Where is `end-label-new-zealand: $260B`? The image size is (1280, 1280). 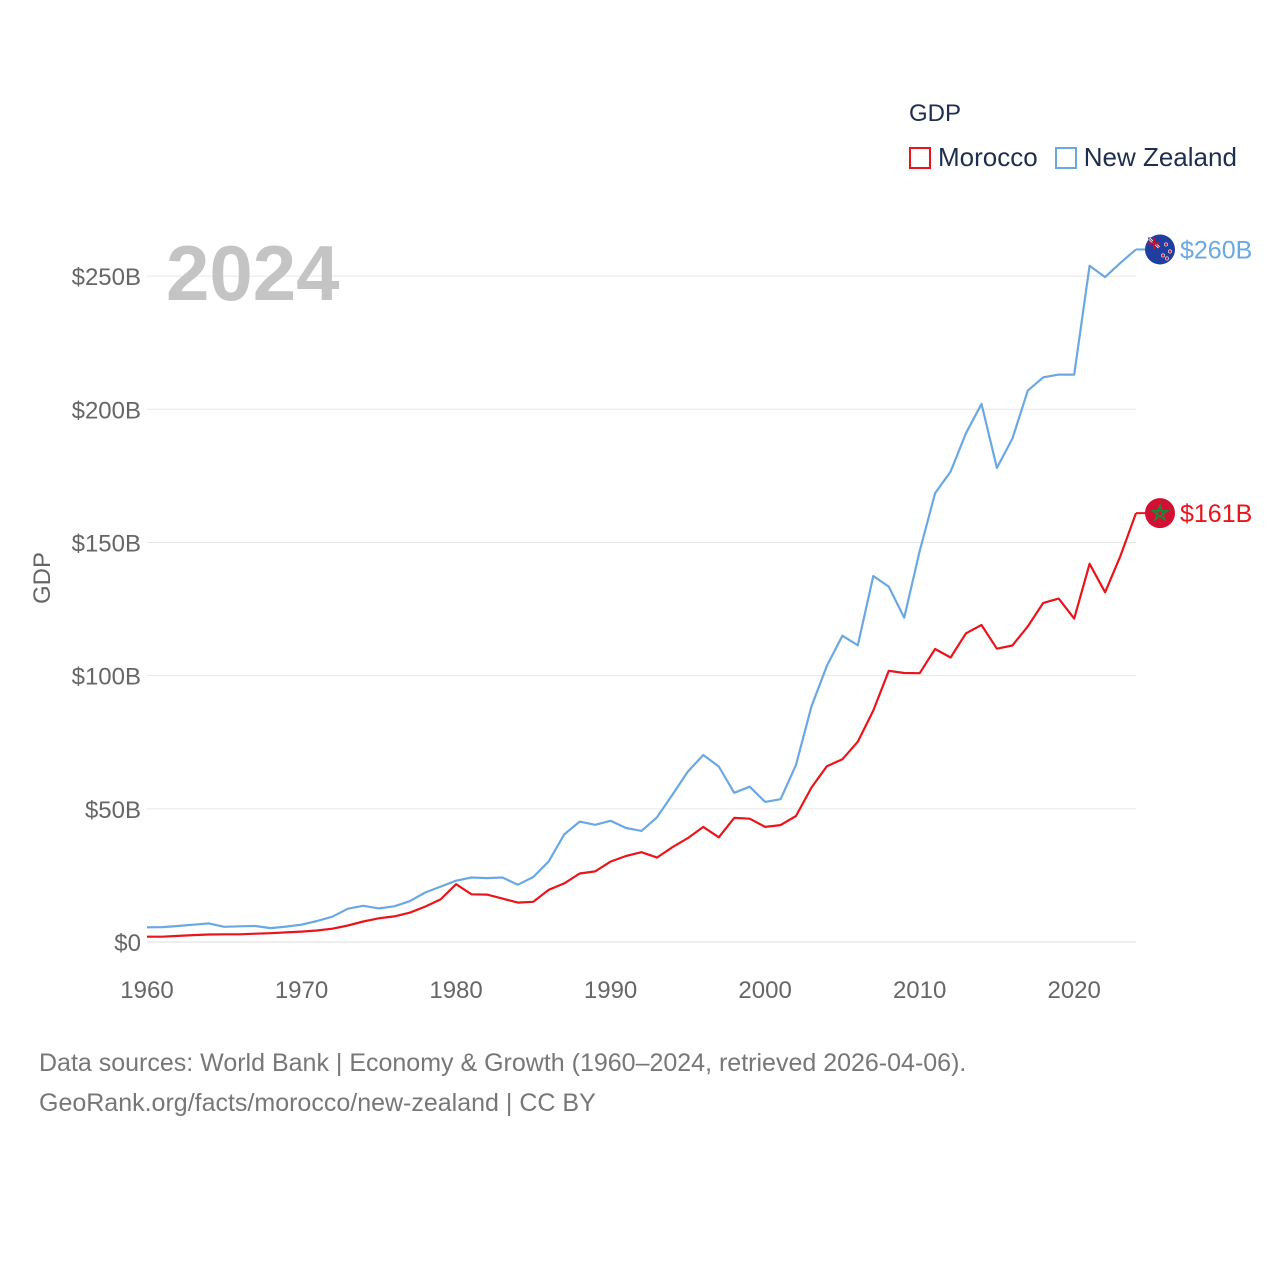 end-label-new-zealand: $260B is located at coordinates (1216, 250).